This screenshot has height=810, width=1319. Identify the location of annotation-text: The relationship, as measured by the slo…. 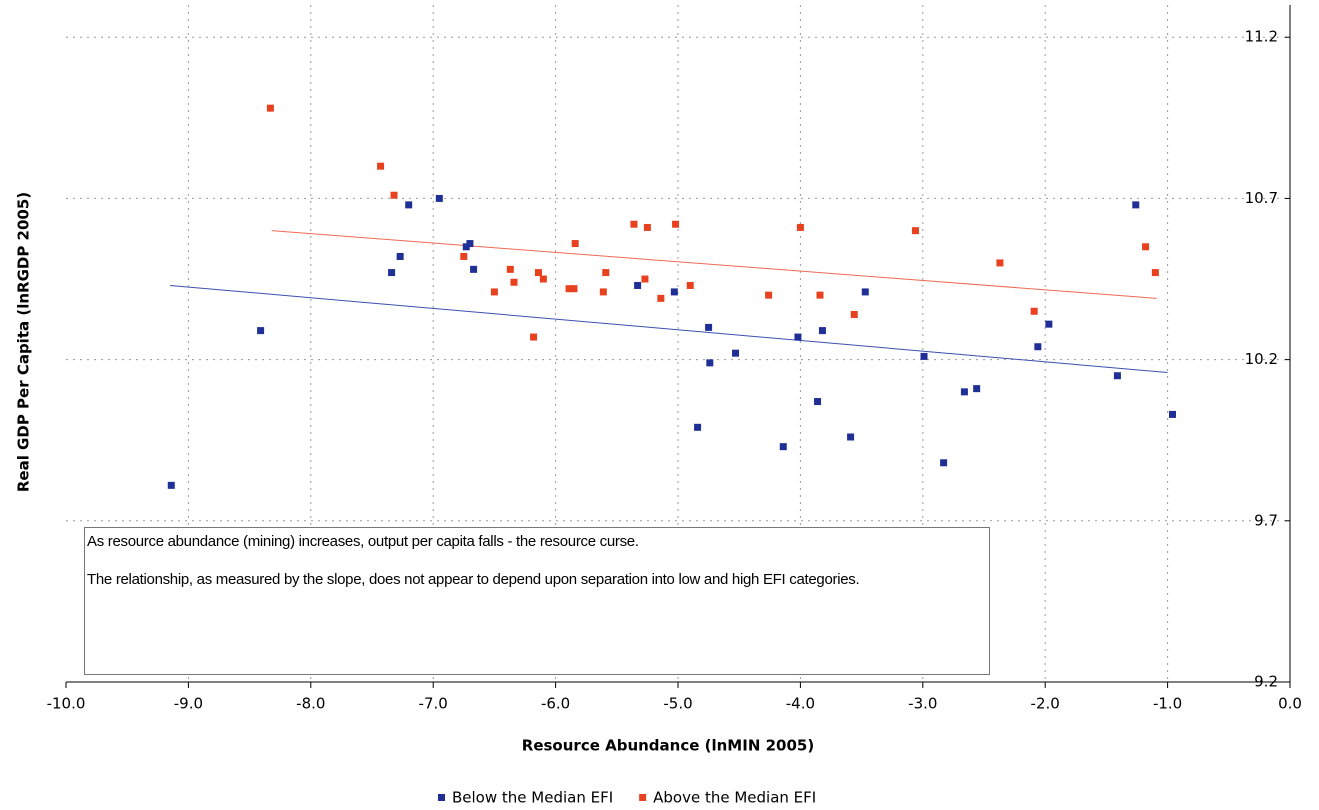
(473, 579).